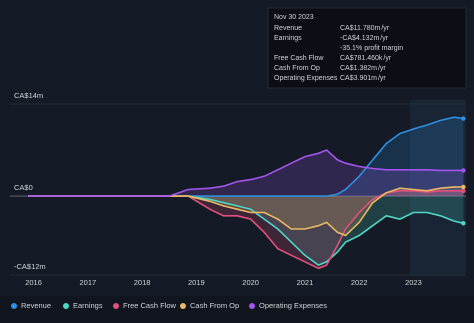 The width and height of the screenshot is (474, 323). I want to click on tooltip-margin: -35.1%, so click(351, 48).